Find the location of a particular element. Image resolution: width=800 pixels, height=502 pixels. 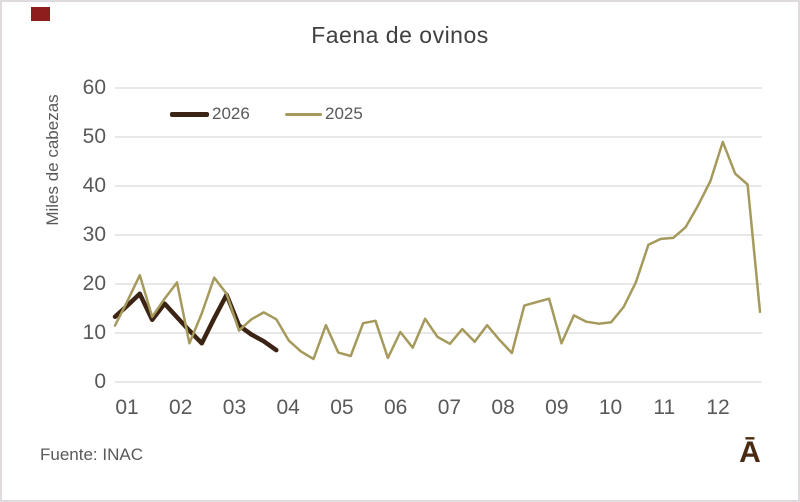

legend-swatch-2026 is located at coordinates (189, 114).